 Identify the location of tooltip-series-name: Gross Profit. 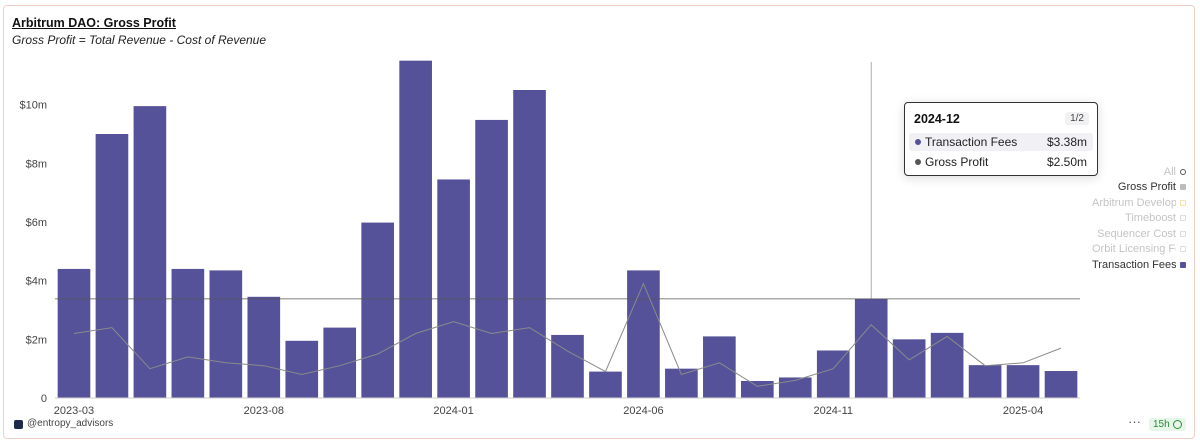
(957, 162).